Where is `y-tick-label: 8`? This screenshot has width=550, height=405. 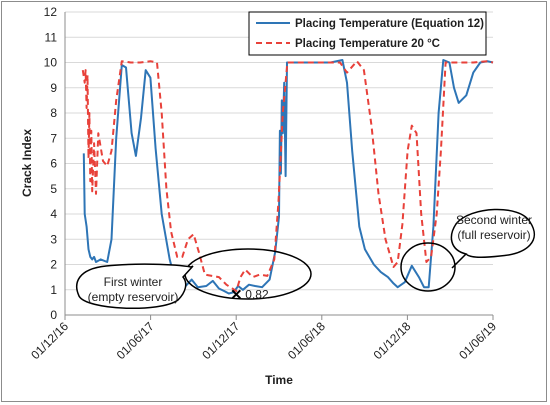
y-tick-label: 8 is located at coordinates (53, 113).